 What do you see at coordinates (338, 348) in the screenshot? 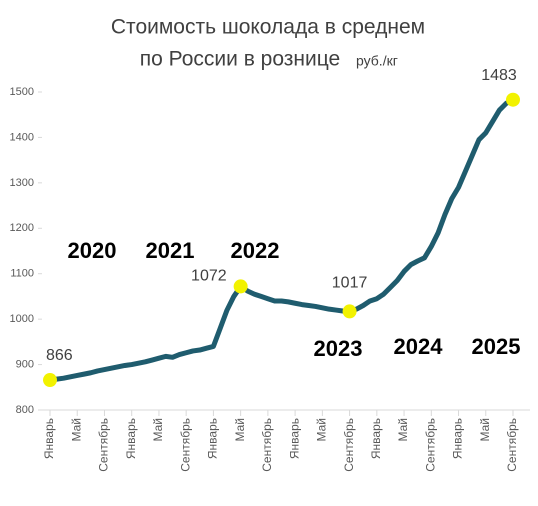
I see `year-label: 2023` at bounding box center [338, 348].